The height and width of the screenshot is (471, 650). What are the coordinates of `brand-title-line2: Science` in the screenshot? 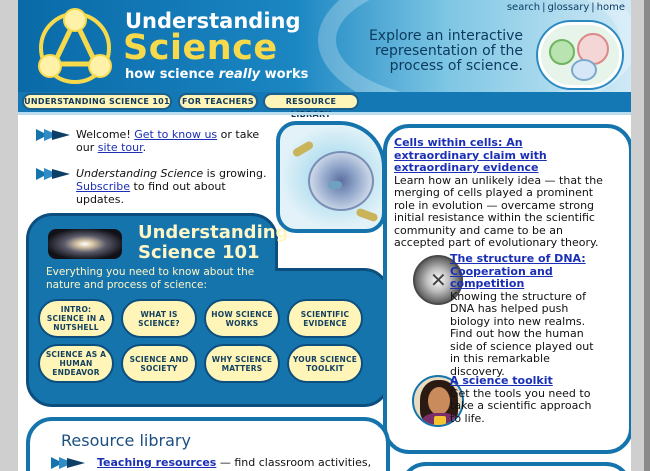 It's located at (200, 48).